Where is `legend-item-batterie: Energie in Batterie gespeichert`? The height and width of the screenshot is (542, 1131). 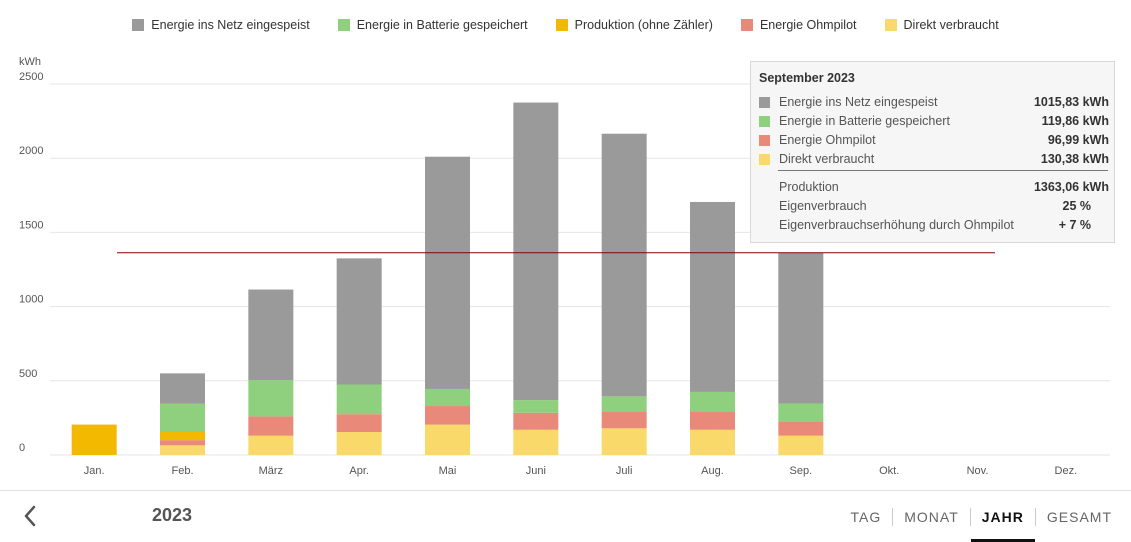 legend-item-batterie: Energie in Batterie gespeichert is located at coordinates (432, 25).